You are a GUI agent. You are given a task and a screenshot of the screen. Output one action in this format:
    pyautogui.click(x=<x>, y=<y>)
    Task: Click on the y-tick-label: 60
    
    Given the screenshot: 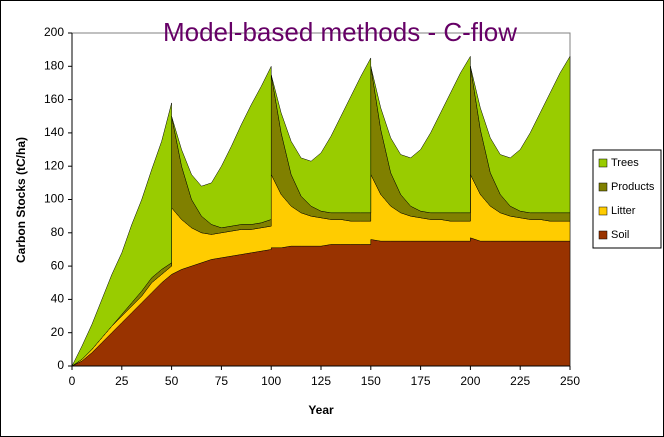 What is the action you would take?
    pyautogui.click(x=58, y=265)
    